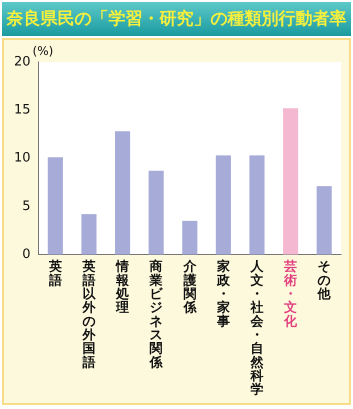 Image resolution: width=353 pixels, height=409 pixels. Describe the element at coordinates (324, 281) in the screenshot. I see `x-tick-label: その他` at that location.